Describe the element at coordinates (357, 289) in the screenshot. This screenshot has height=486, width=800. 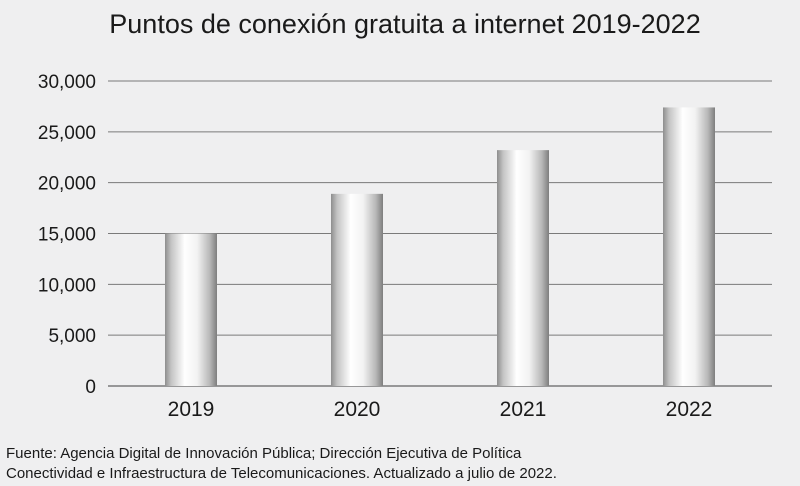
I see `bar-2020` at that location.